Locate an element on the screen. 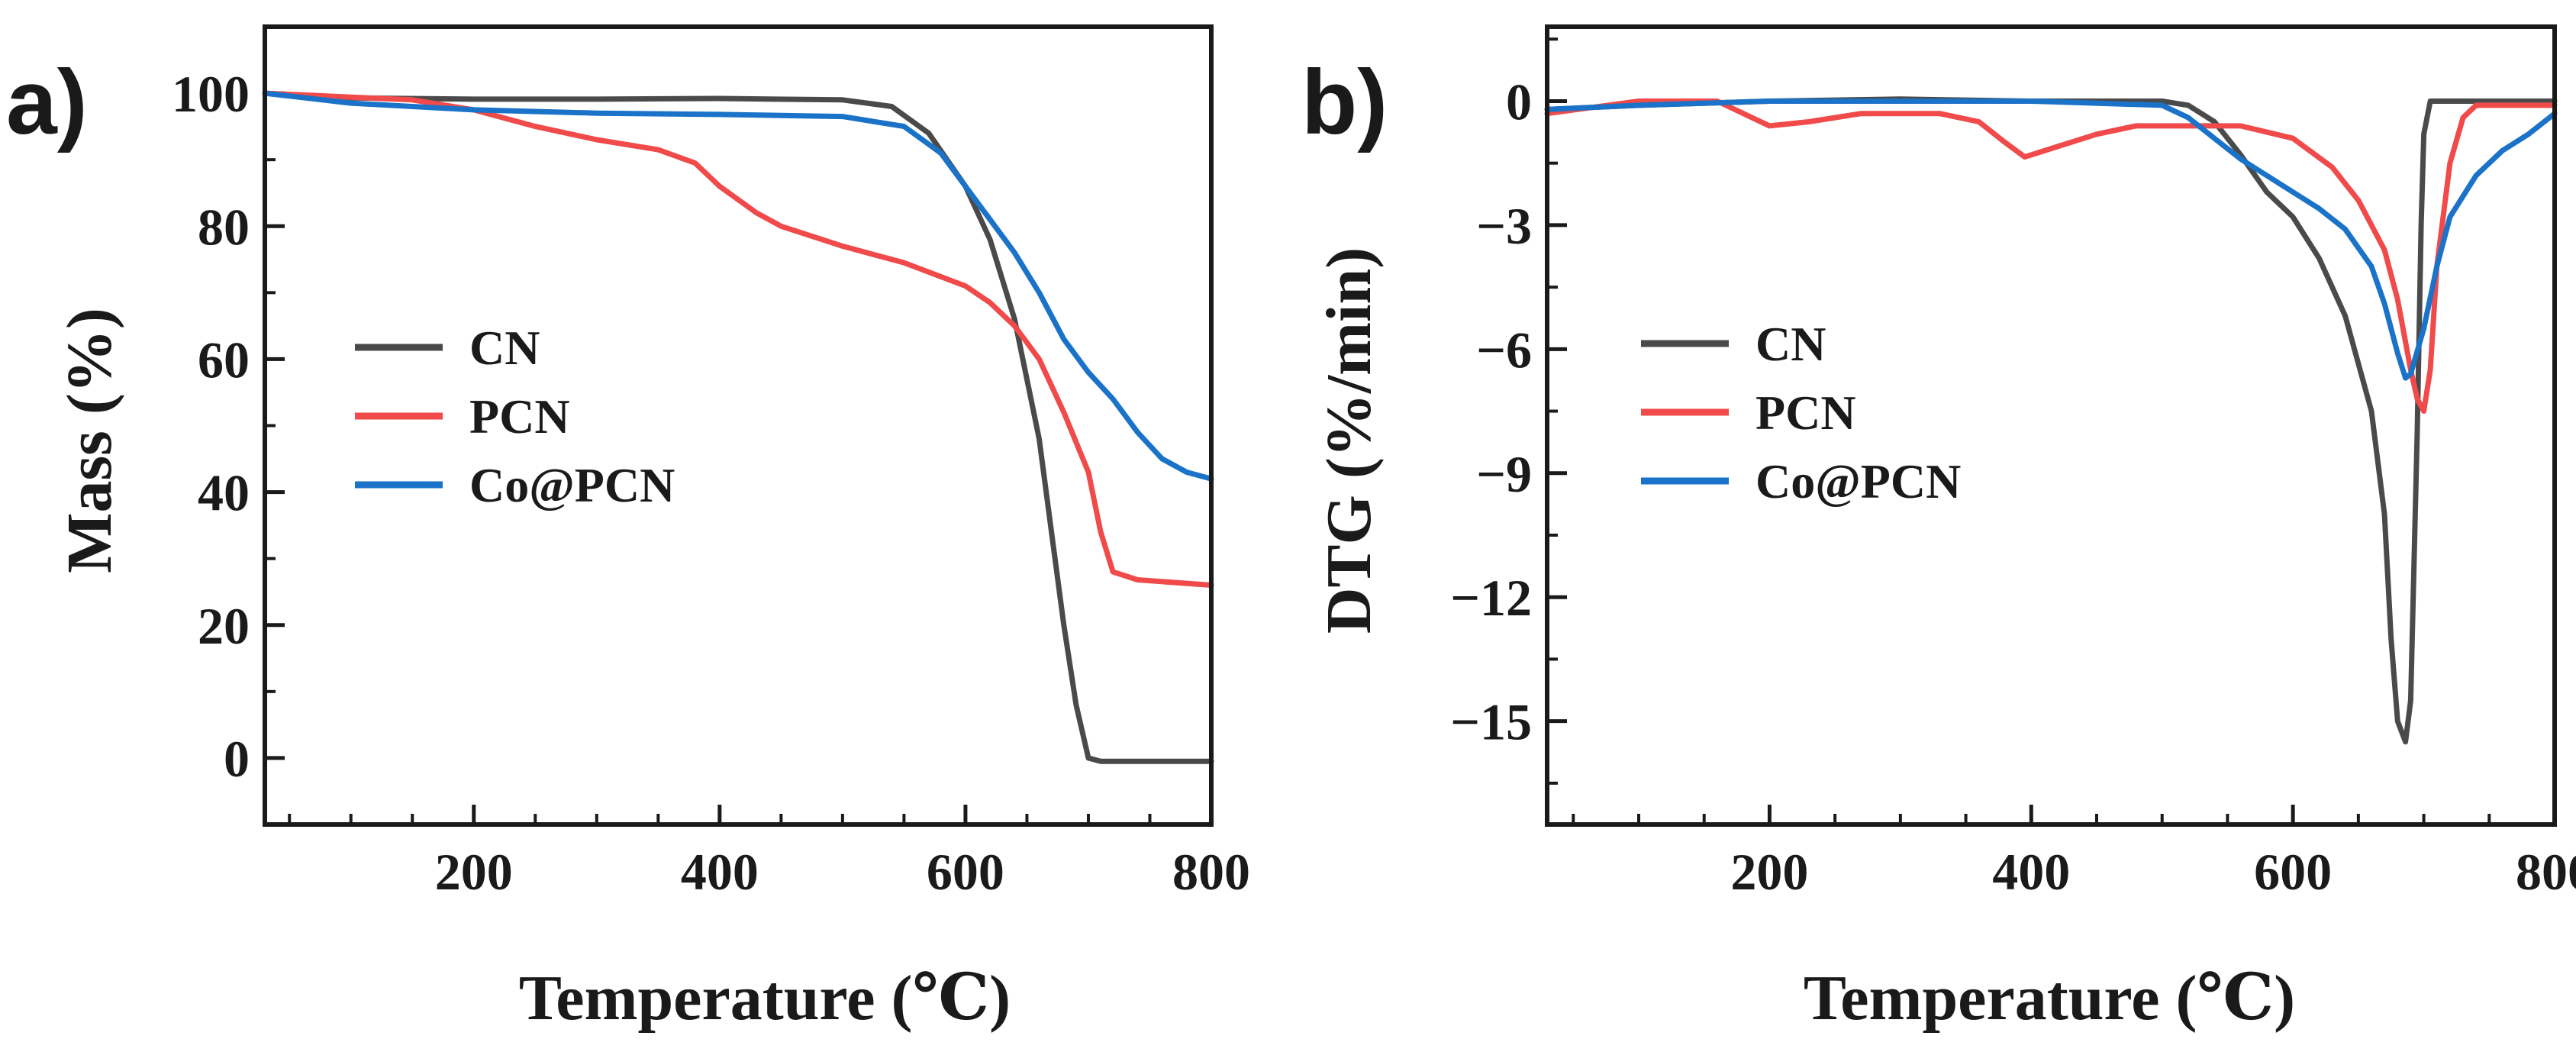 The image size is (2576, 1052). panel-b-label: b) is located at coordinates (1345, 102).